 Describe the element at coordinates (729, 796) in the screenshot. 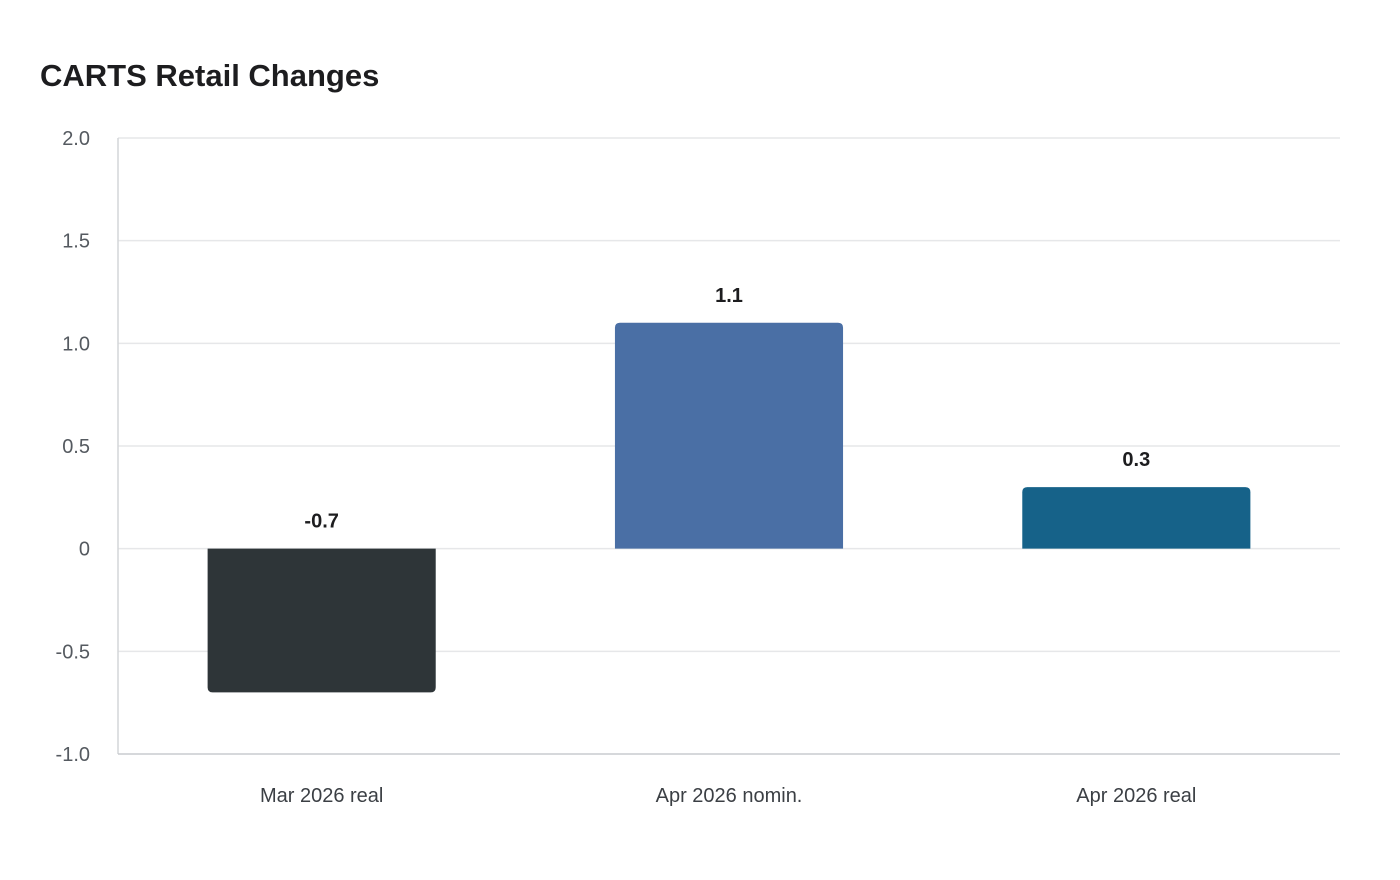

I see `x-tick-label: Apr 2026 nomin.` at that location.